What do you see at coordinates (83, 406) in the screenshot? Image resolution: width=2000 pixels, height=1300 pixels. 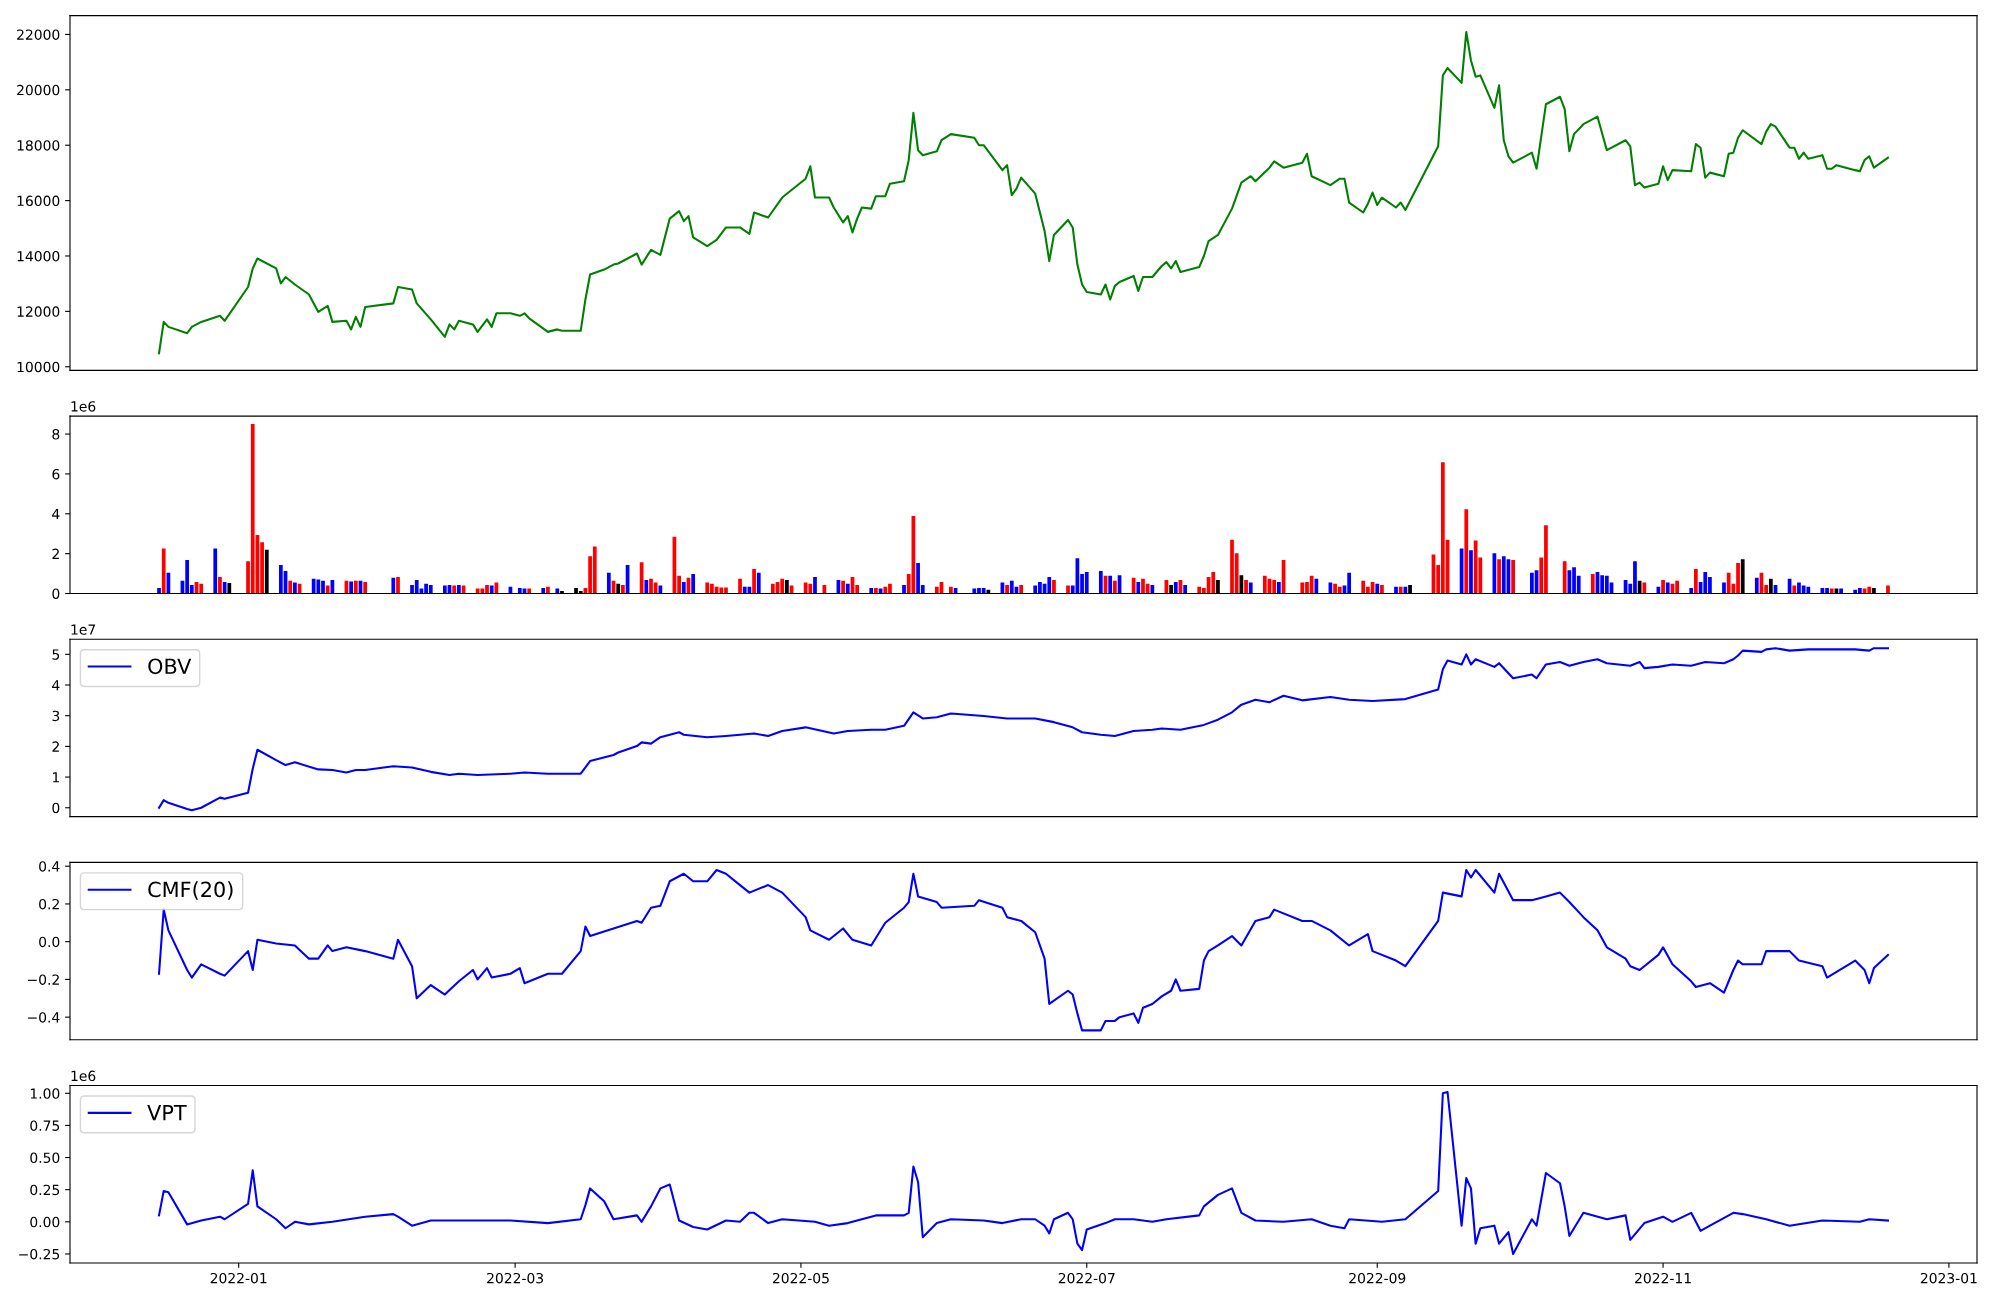 I see `text: 1e6` at bounding box center [83, 406].